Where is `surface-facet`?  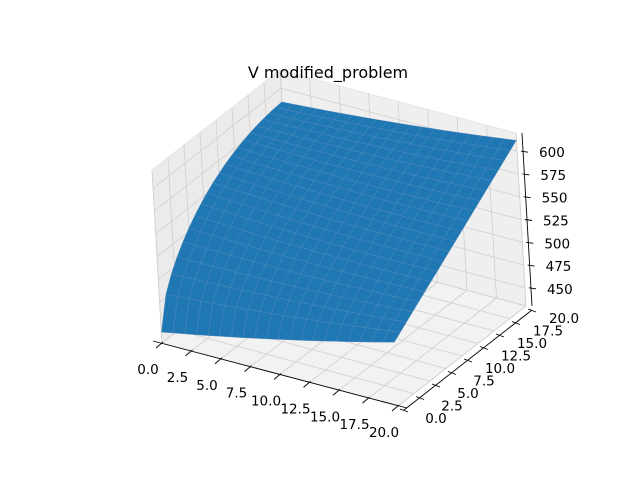 surface-facet is located at coordinates (391, 336).